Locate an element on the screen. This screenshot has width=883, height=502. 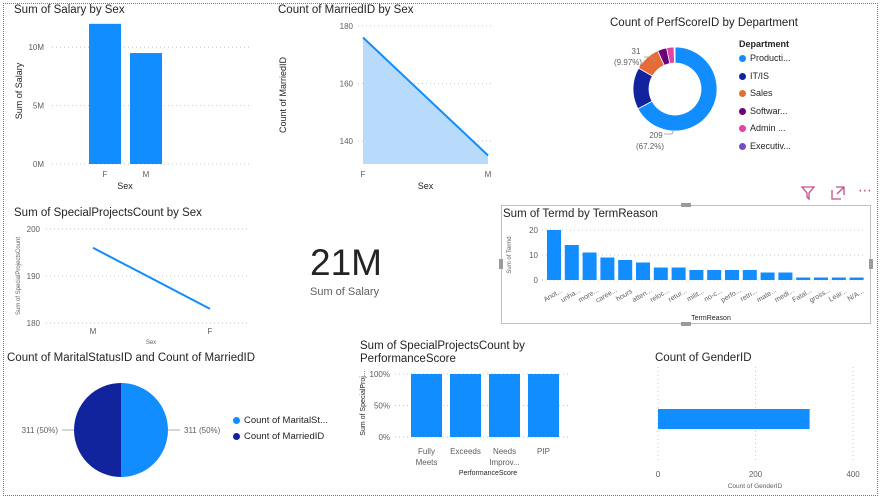
chart-title: Sum of SpecialProjectsCount by Sex is located at coordinates (108, 213).